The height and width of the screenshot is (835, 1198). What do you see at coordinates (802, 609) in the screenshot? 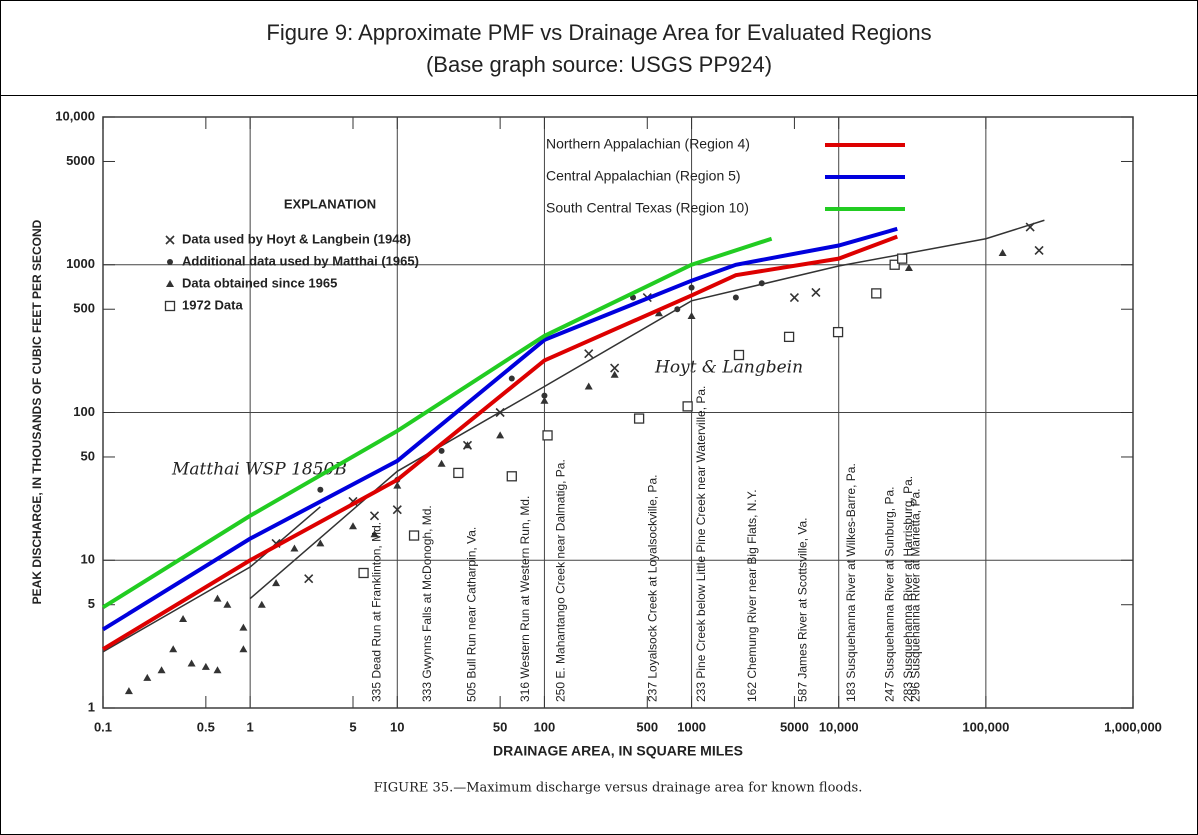
I see `station-label: 587 James River at Scottsville, Va.` at bounding box center [802, 609].